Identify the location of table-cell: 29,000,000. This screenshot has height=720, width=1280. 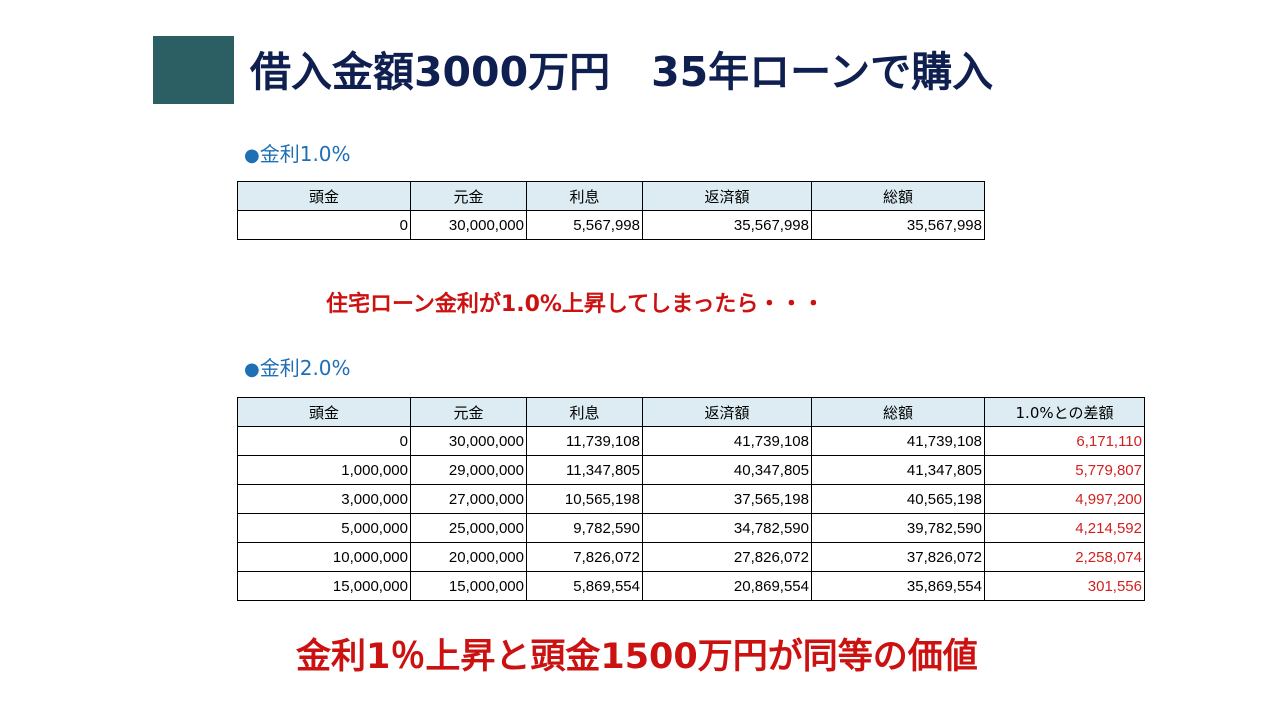
(468, 470).